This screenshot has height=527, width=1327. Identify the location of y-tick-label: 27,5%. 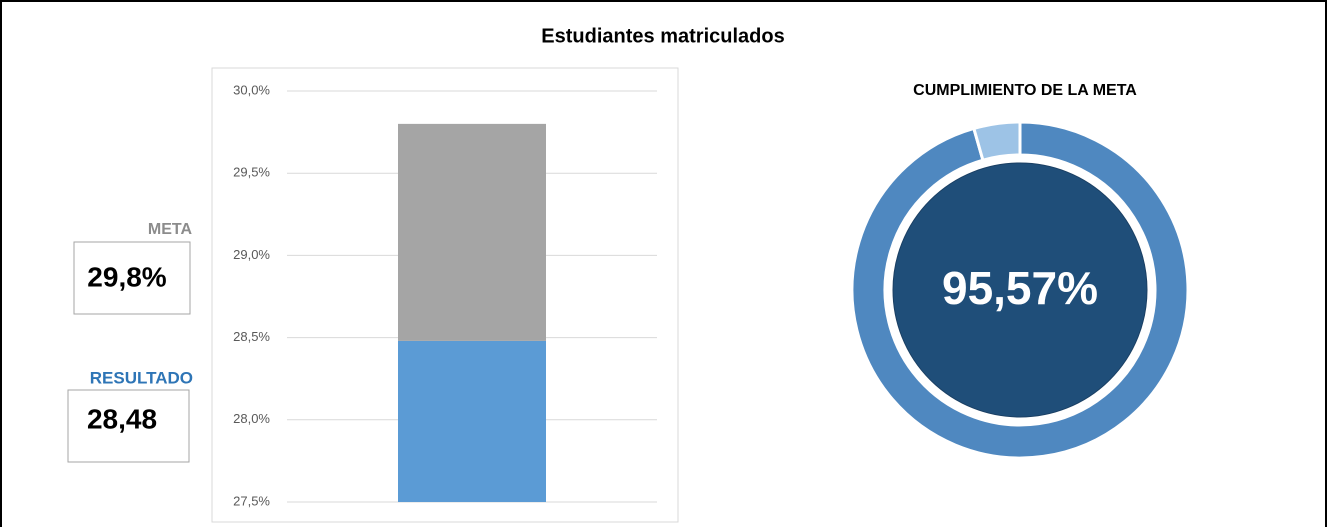
(251, 500).